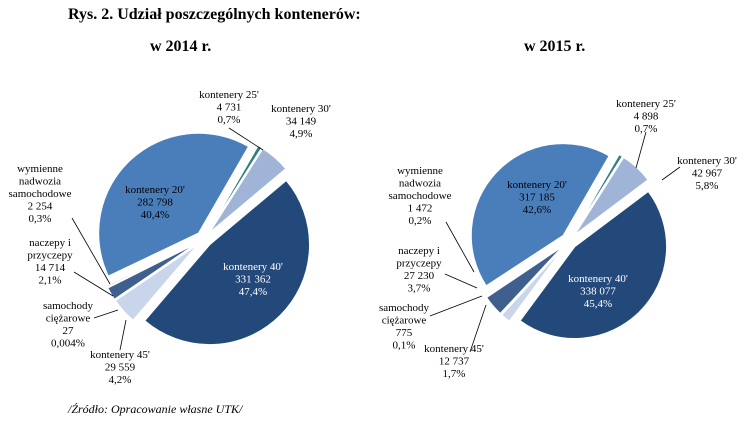 This screenshot has height=426, width=746. Describe the element at coordinates (120, 367) in the screenshot. I see `slice-label: kontenery 45' 29 559 4,2%` at that location.